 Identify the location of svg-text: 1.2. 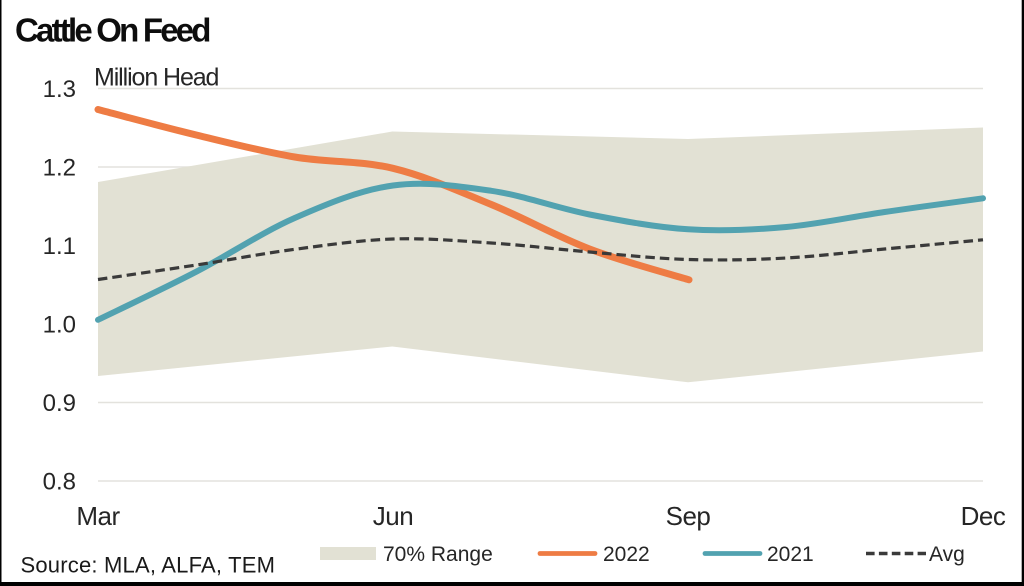
(59, 168).